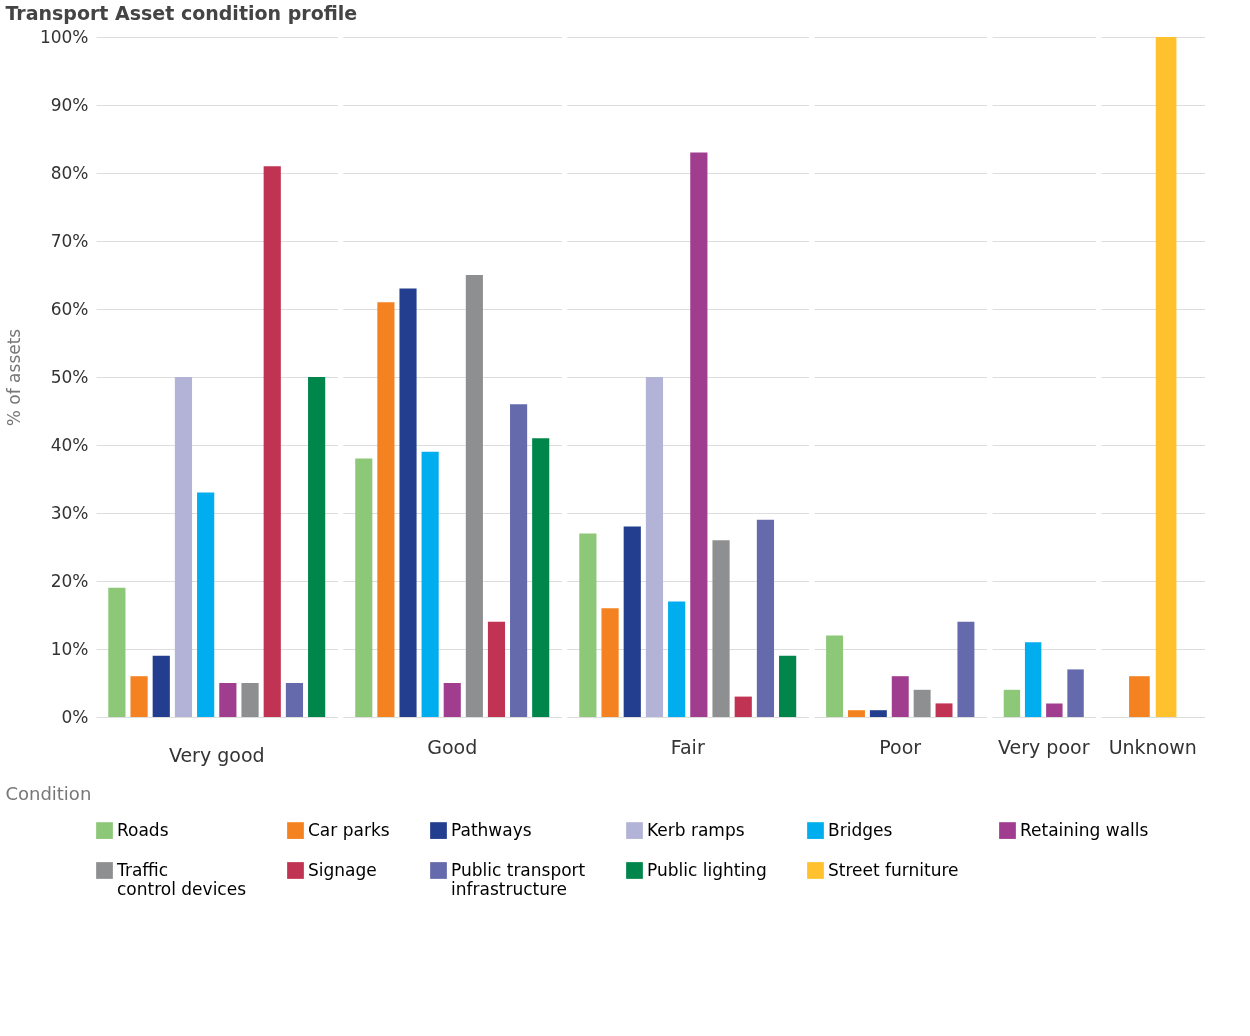  What do you see at coordinates (349, 829) in the screenshot?
I see `legend-label: Car parks` at bounding box center [349, 829].